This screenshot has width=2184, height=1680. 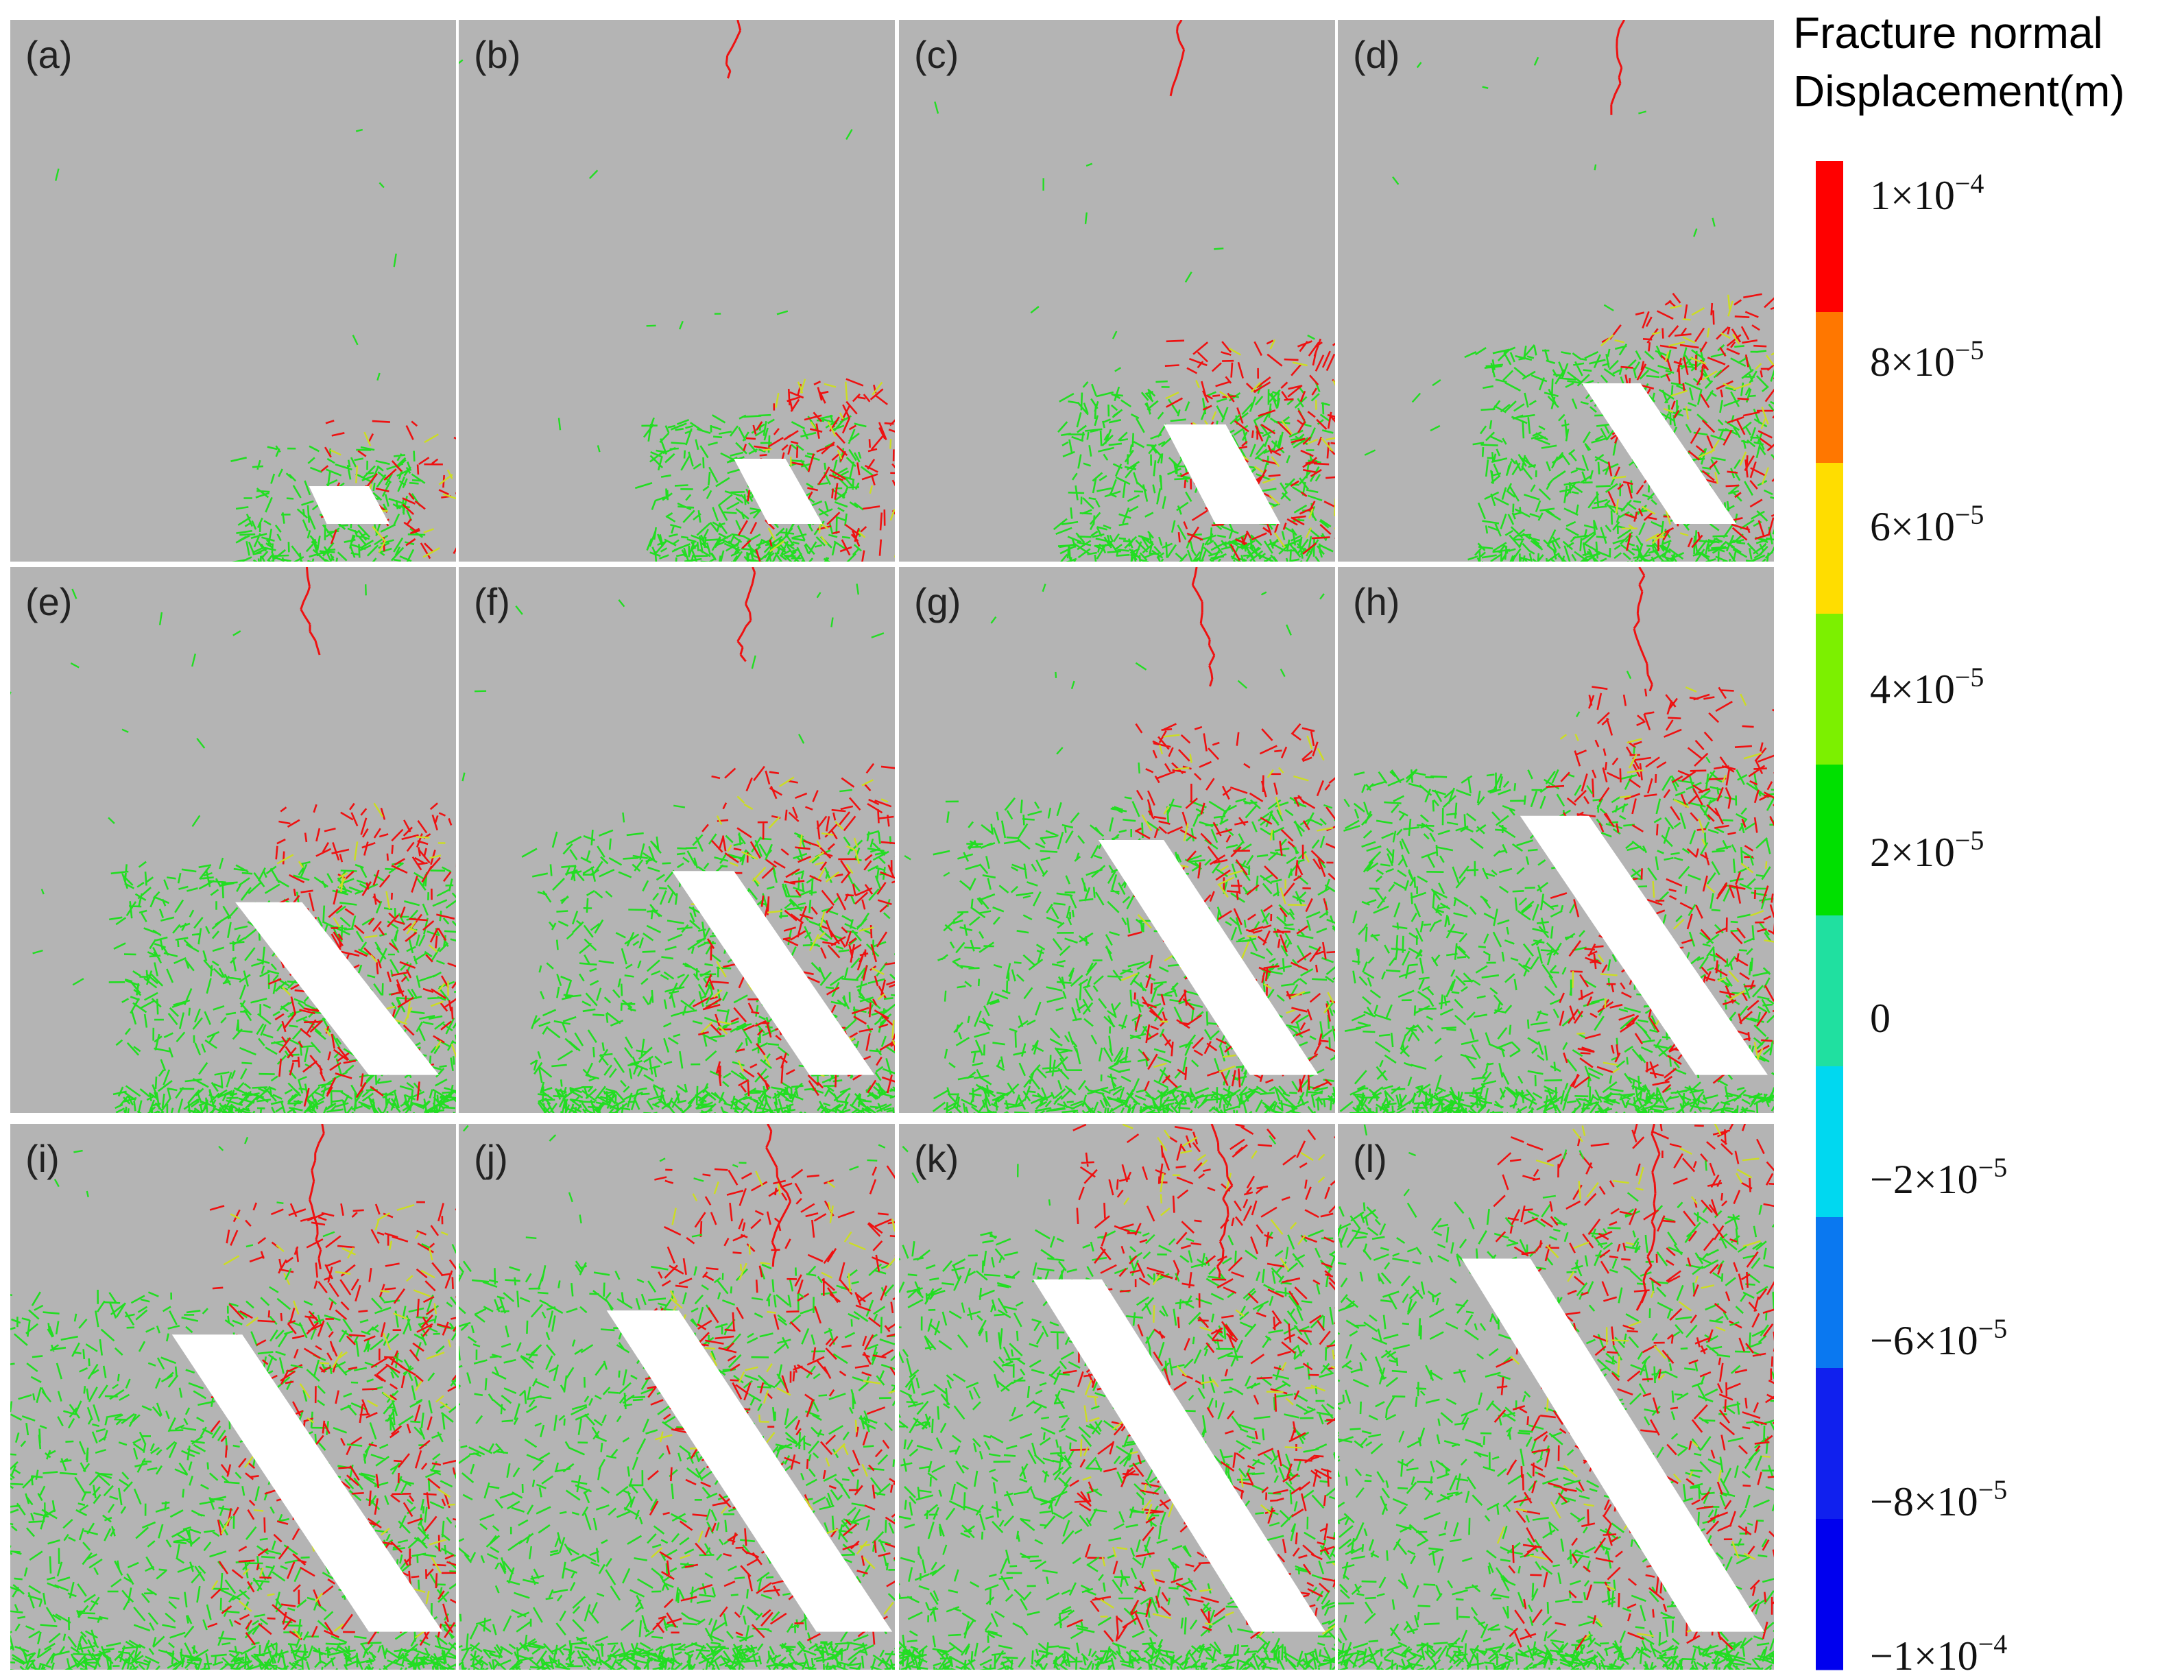 What do you see at coordinates (1927, 360) in the screenshot?
I see `colorbar-tick-label: 8×10⁻⁵` at bounding box center [1927, 360].